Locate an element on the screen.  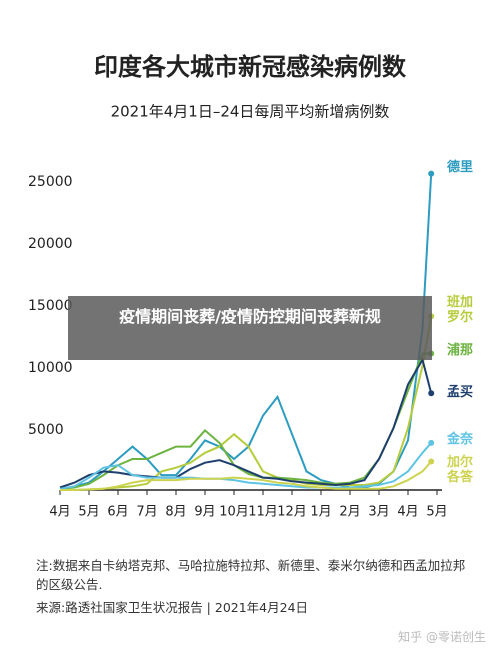
x-tick-label: 8月 is located at coordinates (175, 512).